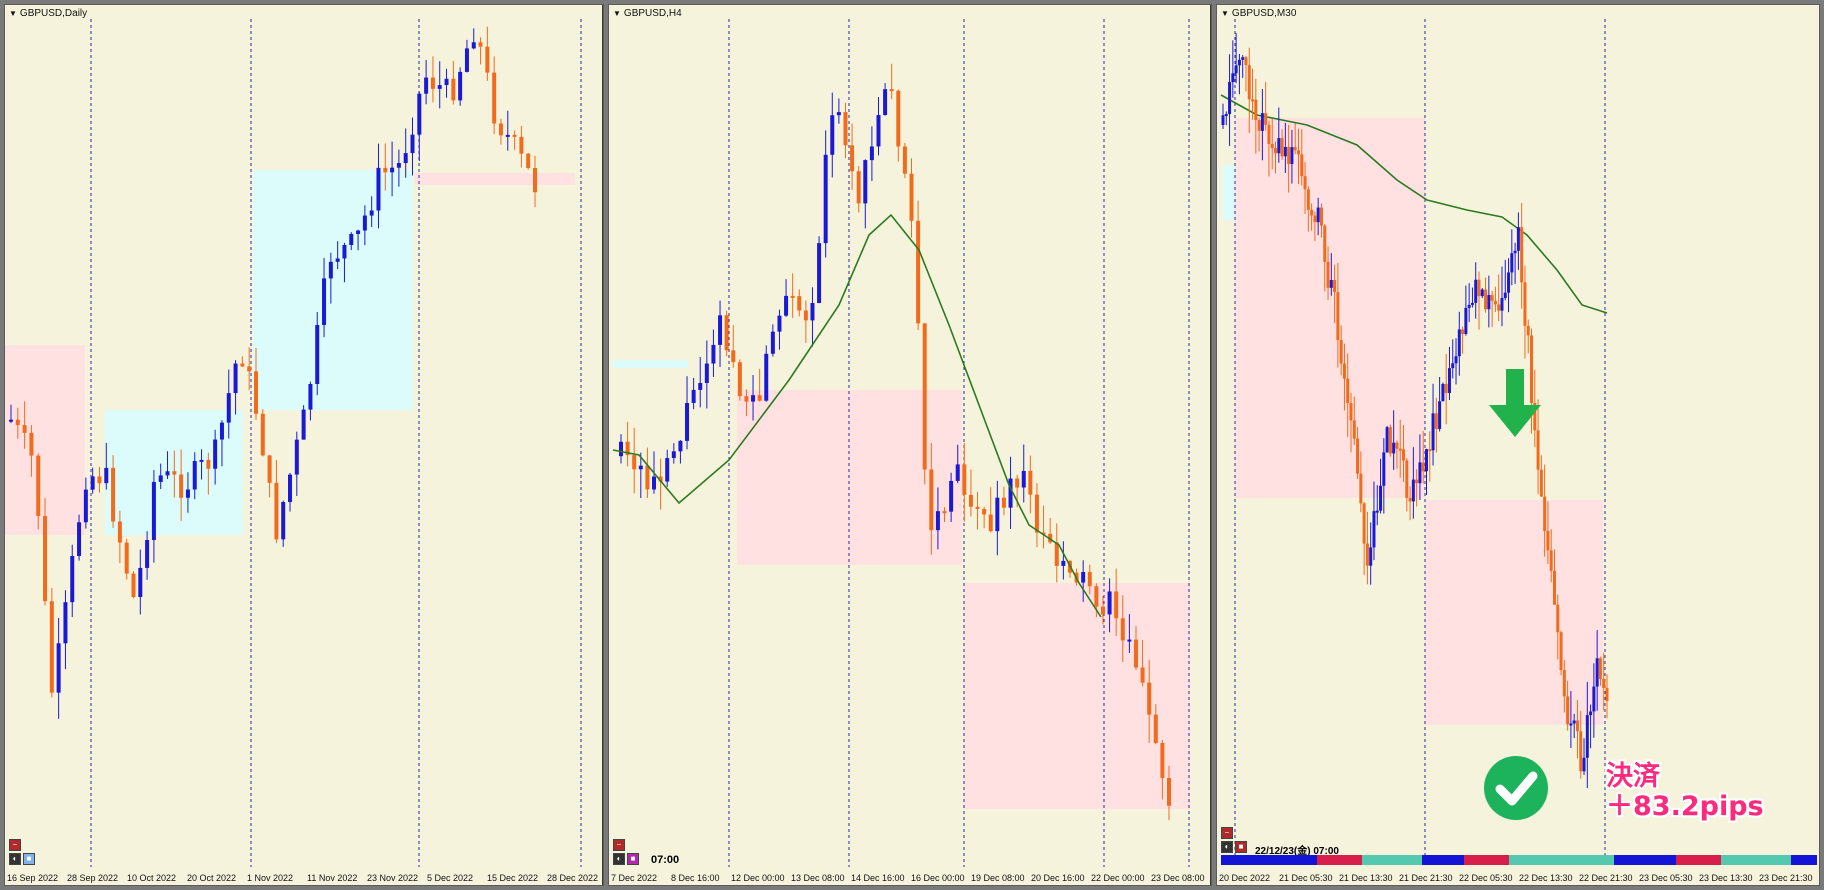  What do you see at coordinates (573, 878) in the screenshot?
I see `x-tick-label: 28 Dec 2022` at bounding box center [573, 878].